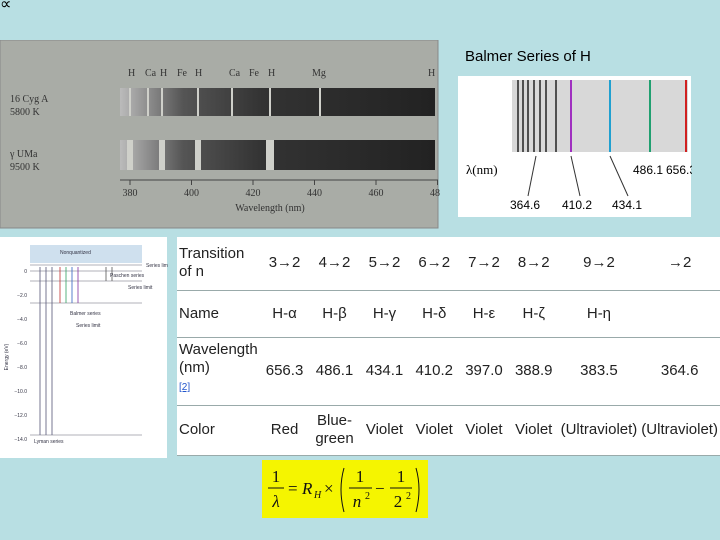 The height and width of the screenshot is (540, 720). What do you see at coordinates (434, 264) in the screenshot?
I see `table-cell: 6→2` at bounding box center [434, 264].